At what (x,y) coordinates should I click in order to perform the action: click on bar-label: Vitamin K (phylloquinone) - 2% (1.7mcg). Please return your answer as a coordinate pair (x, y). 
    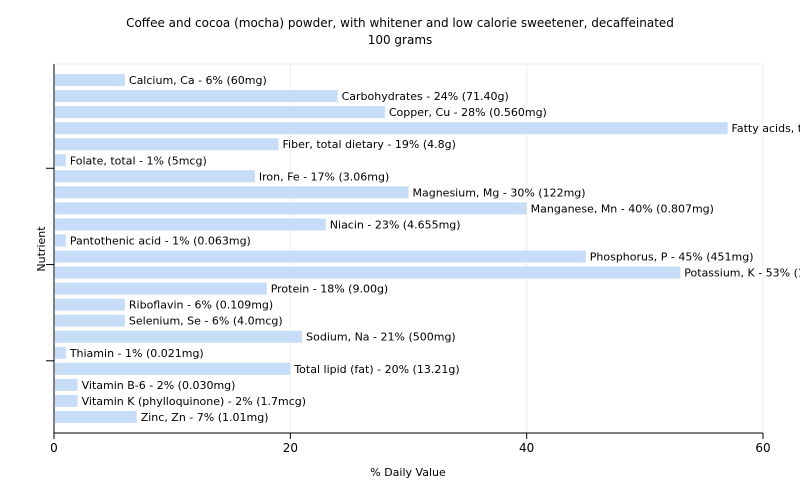
    Looking at the image, I should click on (194, 401).